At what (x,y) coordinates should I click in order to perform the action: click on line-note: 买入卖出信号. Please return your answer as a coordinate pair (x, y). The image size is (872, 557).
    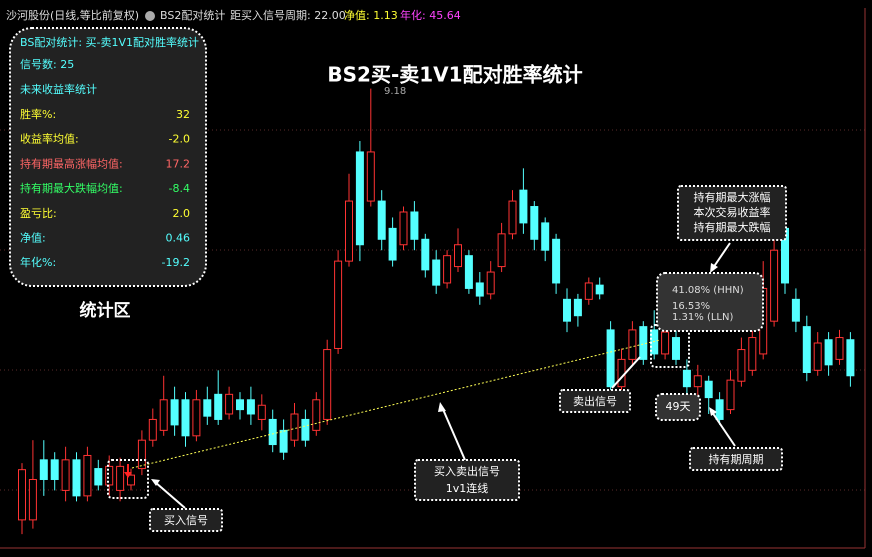
    Looking at the image, I should click on (467, 471).